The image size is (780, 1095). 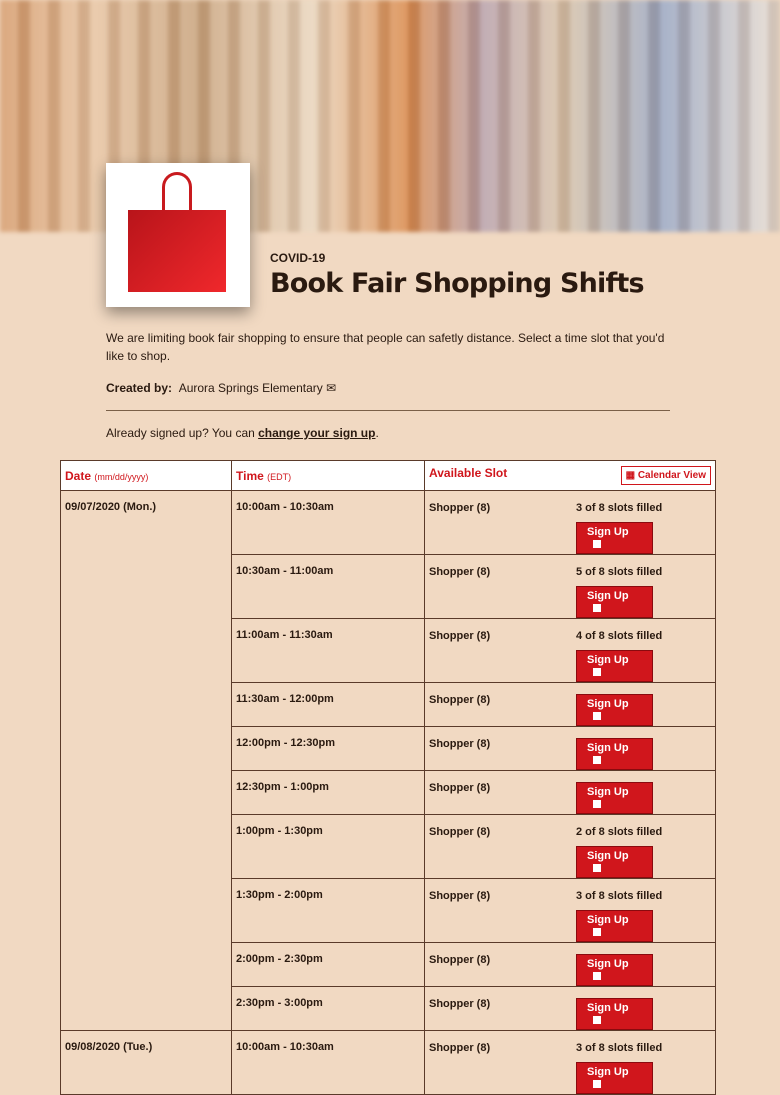 I want to click on slot-cell: Shopper (8) 5 of 8 slots filled Sign Up, so click(x=570, y=586).